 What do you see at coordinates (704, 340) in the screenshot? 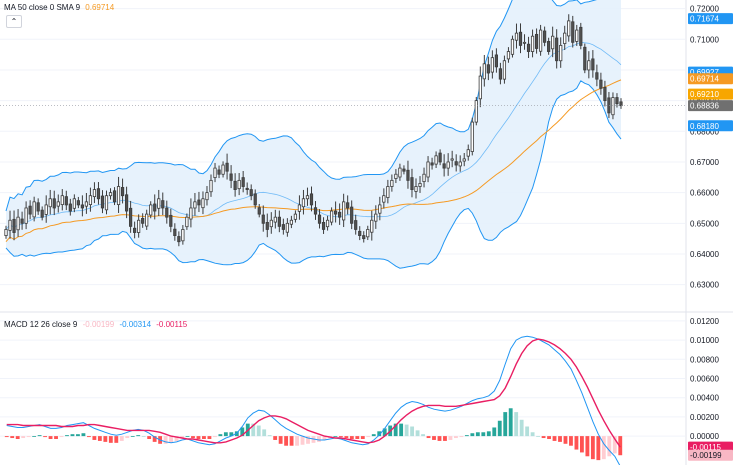
I see `macd-tick-label: 0.01000` at bounding box center [704, 340].